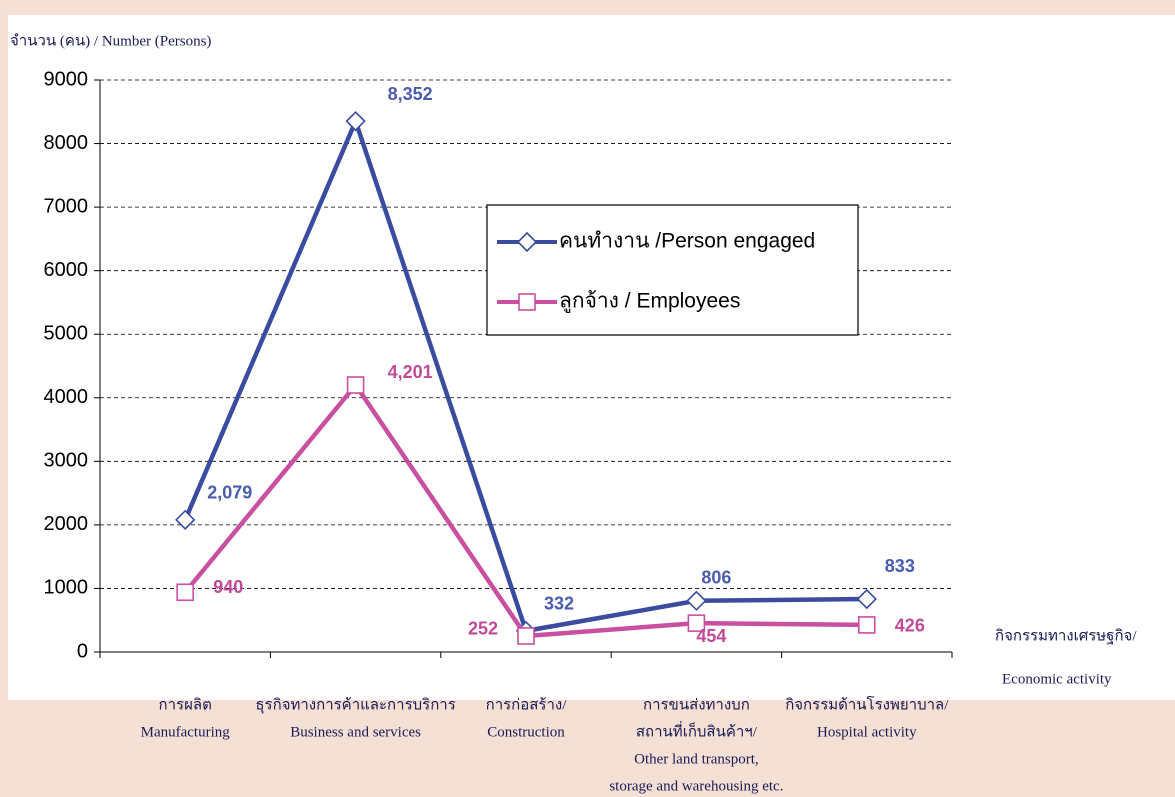 The image size is (1175, 797). I want to click on x-tick-label: ธุรกิจทางการค้าและการบริการ, so click(355, 705).